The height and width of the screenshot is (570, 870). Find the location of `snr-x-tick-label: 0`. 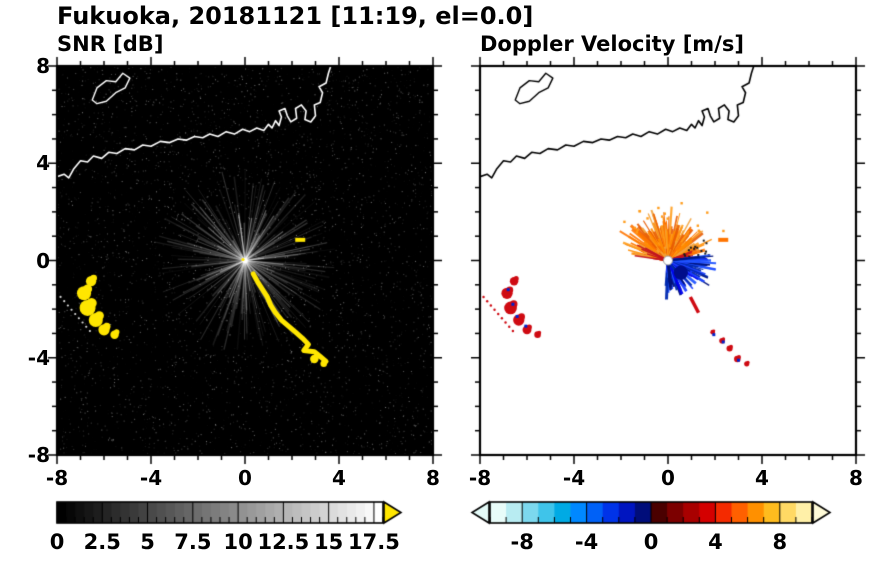

snr-x-tick-label: 0 is located at coordinates (245, 478).